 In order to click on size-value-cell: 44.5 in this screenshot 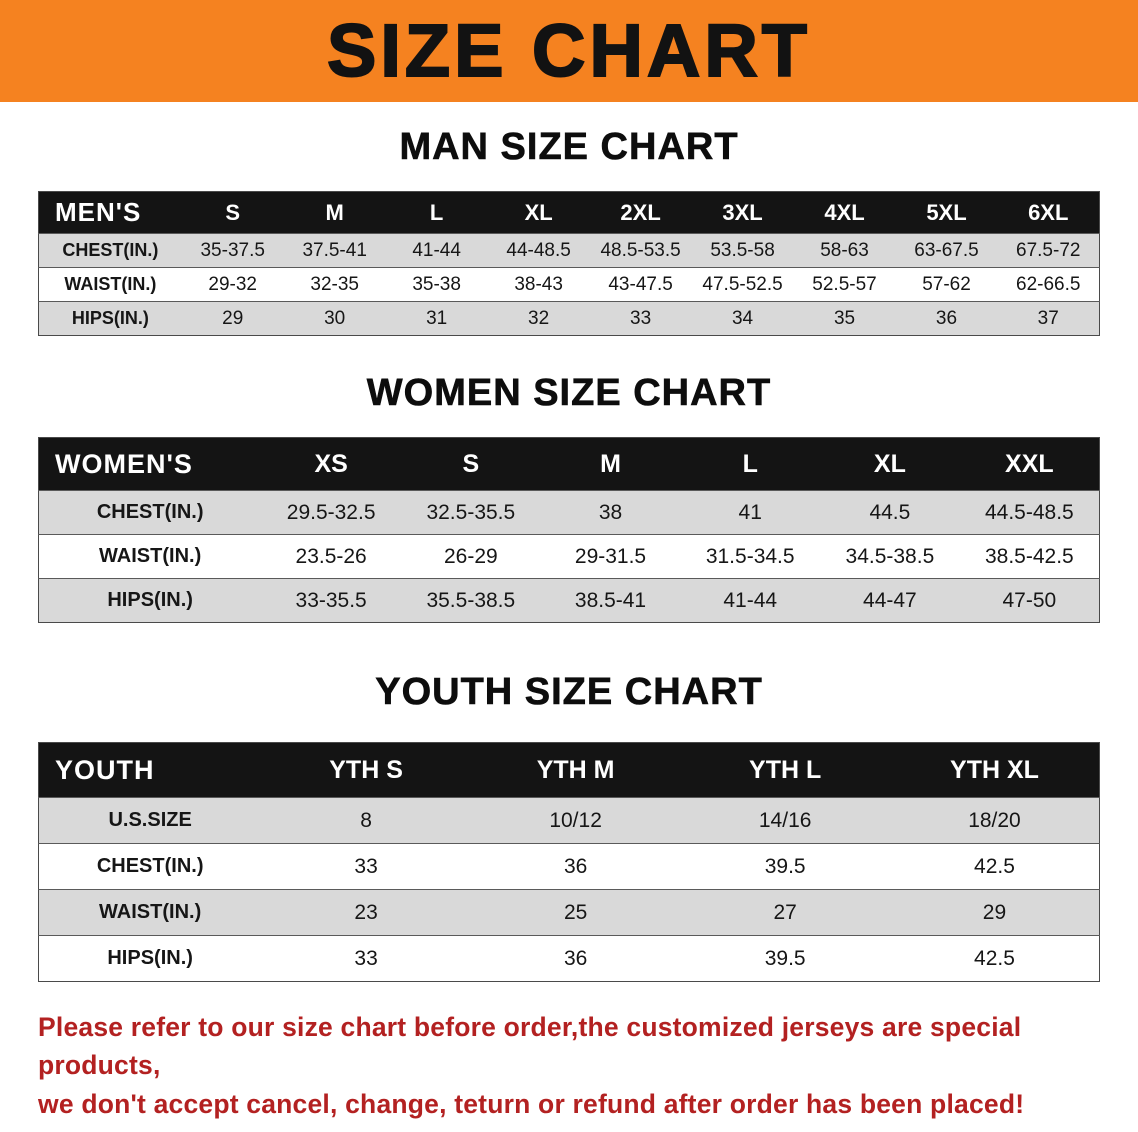, I will do `click(890, 512)`.